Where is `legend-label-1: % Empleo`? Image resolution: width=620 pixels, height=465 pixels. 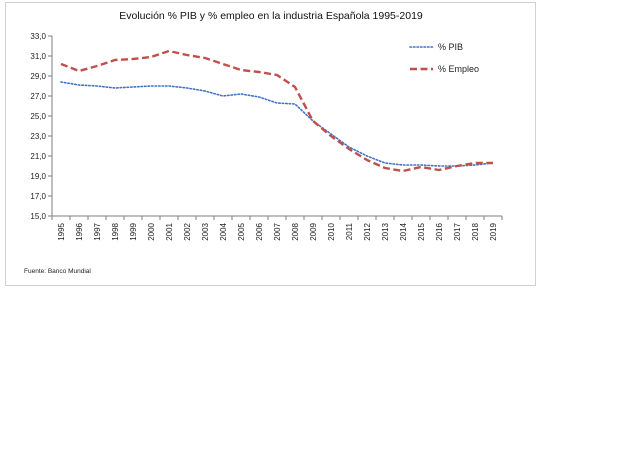
legend-label-1: % Empleo is located at coordinates (458, 69).